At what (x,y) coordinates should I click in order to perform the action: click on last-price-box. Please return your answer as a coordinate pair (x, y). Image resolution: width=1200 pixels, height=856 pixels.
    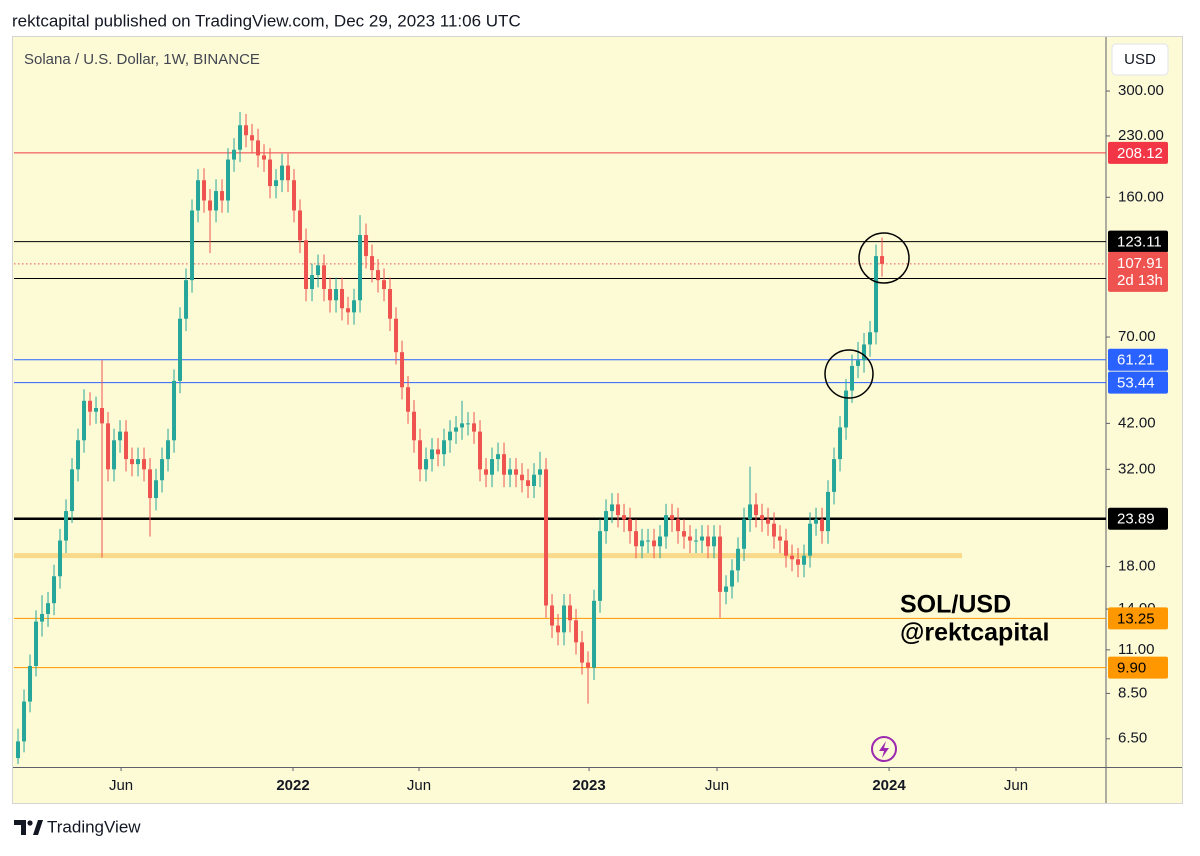
    Looking at the image, I should click on (1138, 271).